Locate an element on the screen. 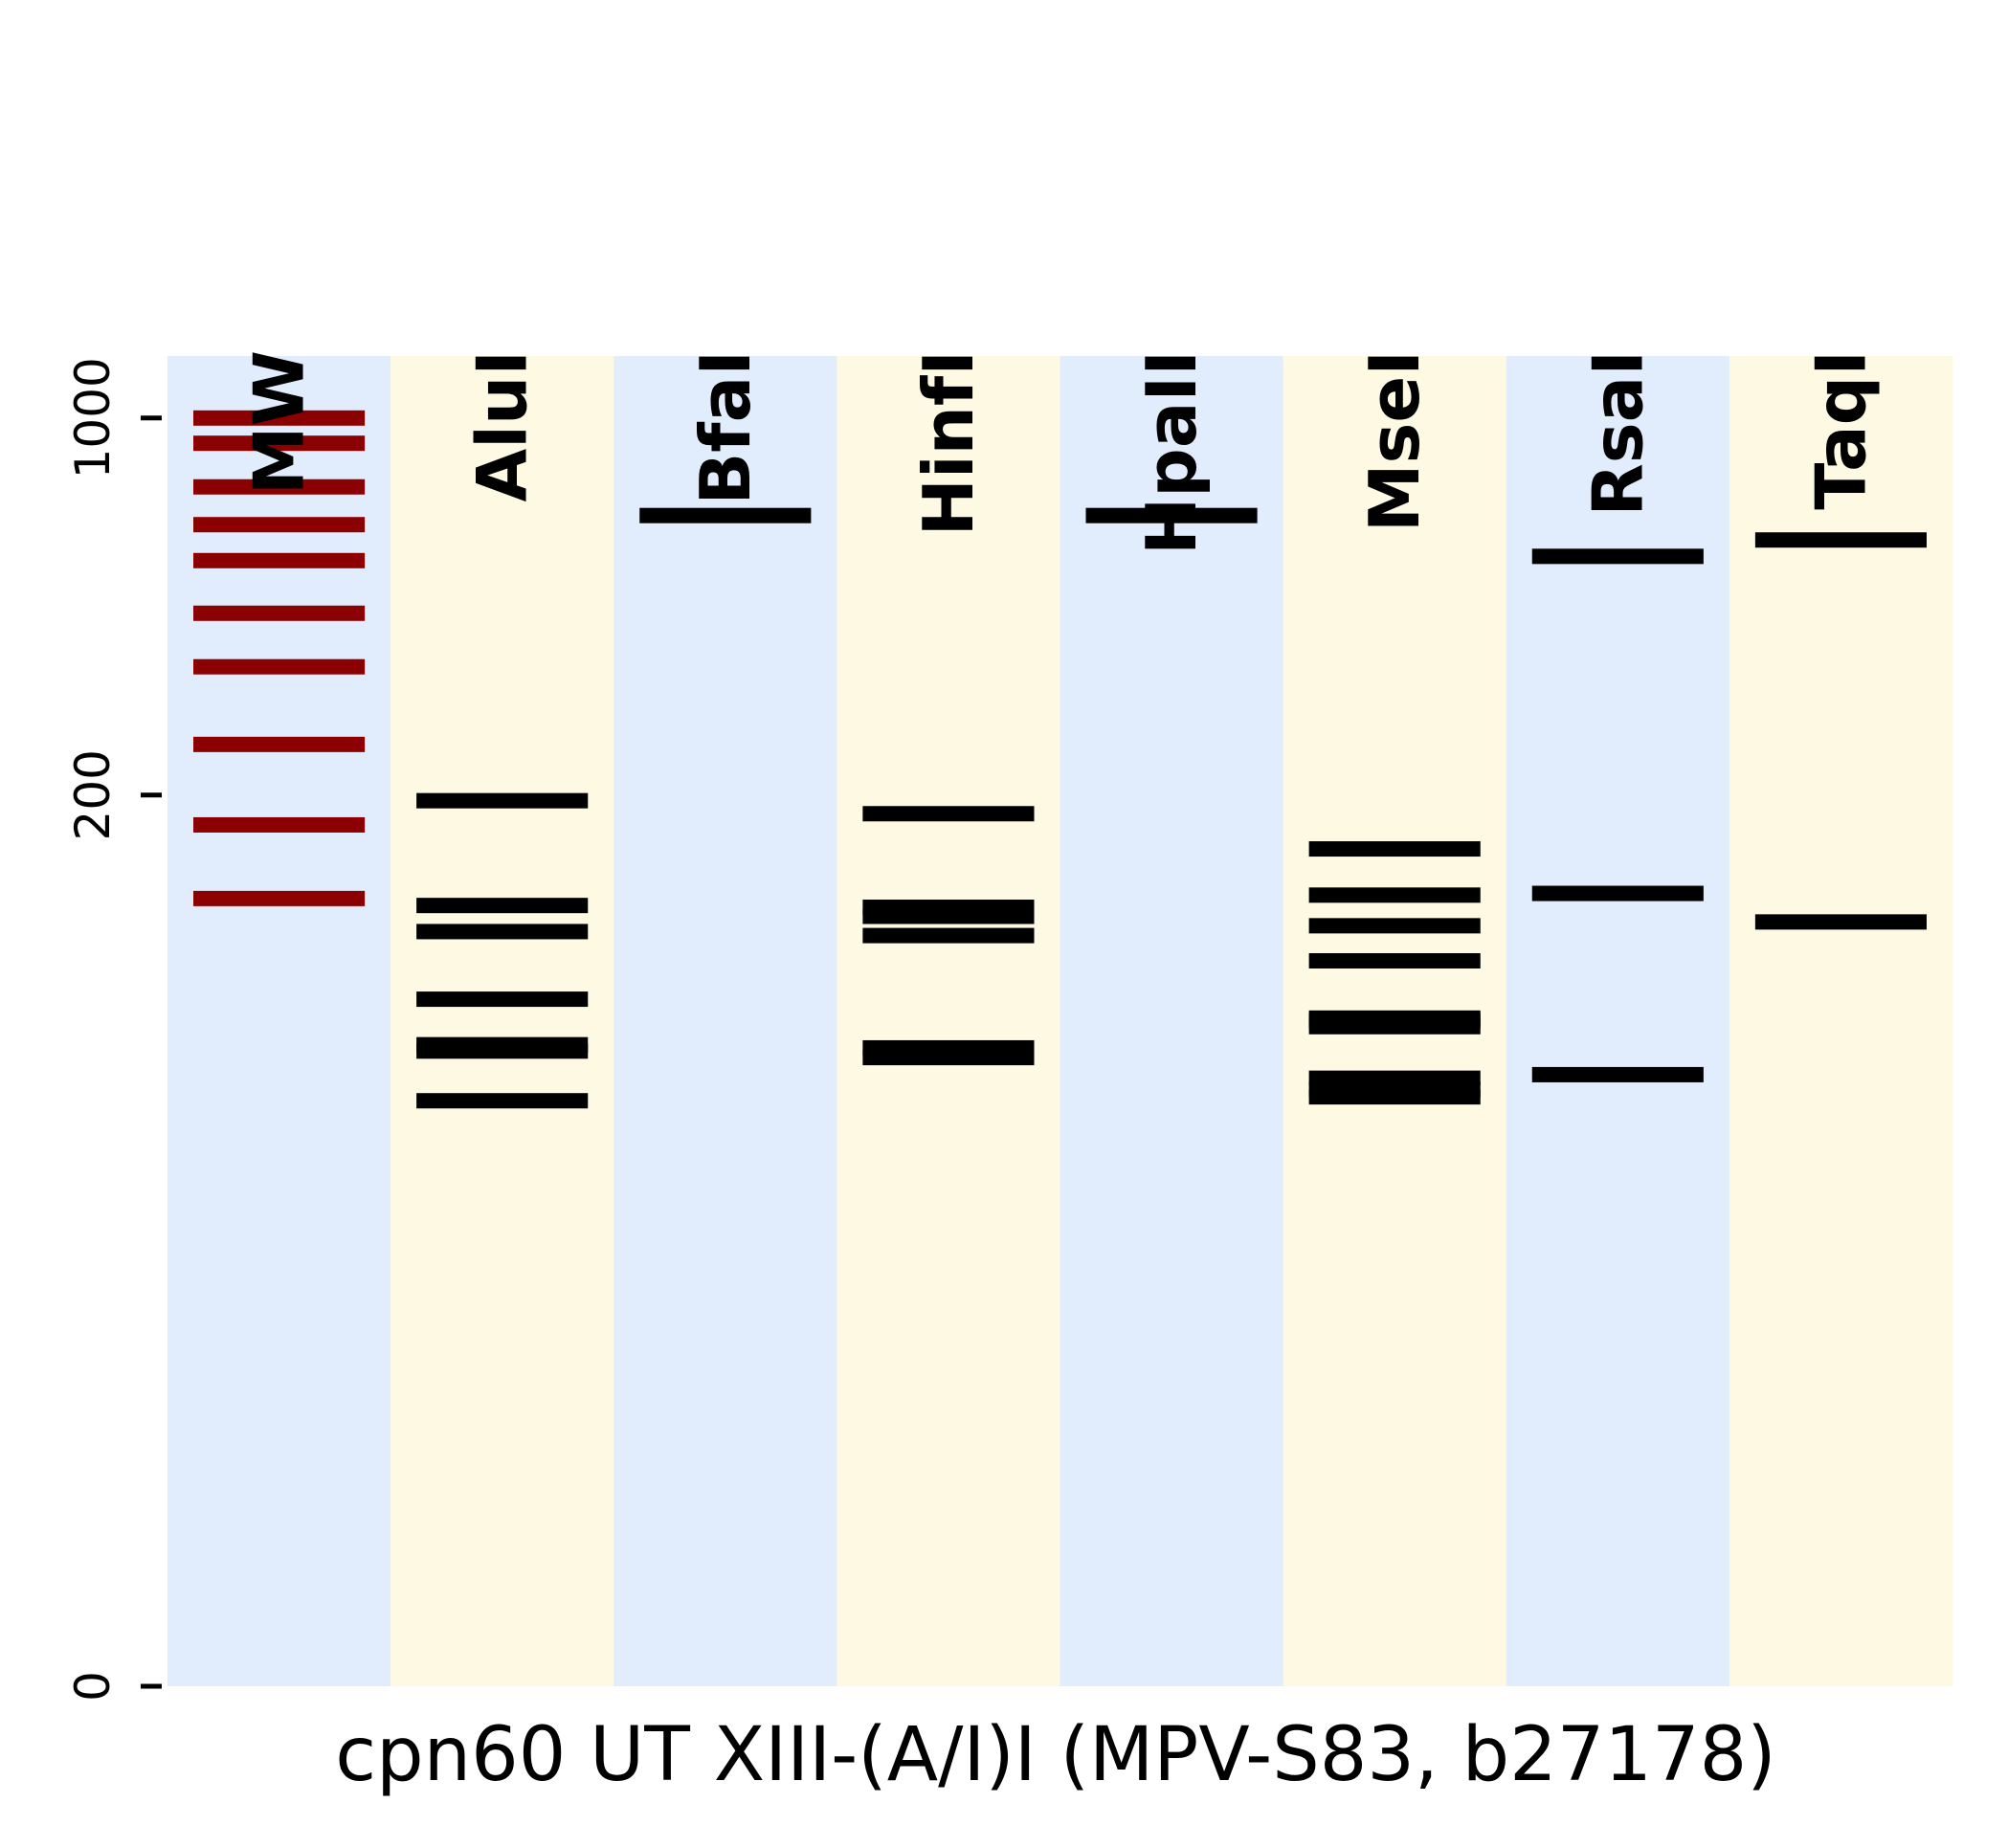 The width and height of the screenshot is (2008, 1848). lane-label-alui: AluI is located at coordinates (502, 426).